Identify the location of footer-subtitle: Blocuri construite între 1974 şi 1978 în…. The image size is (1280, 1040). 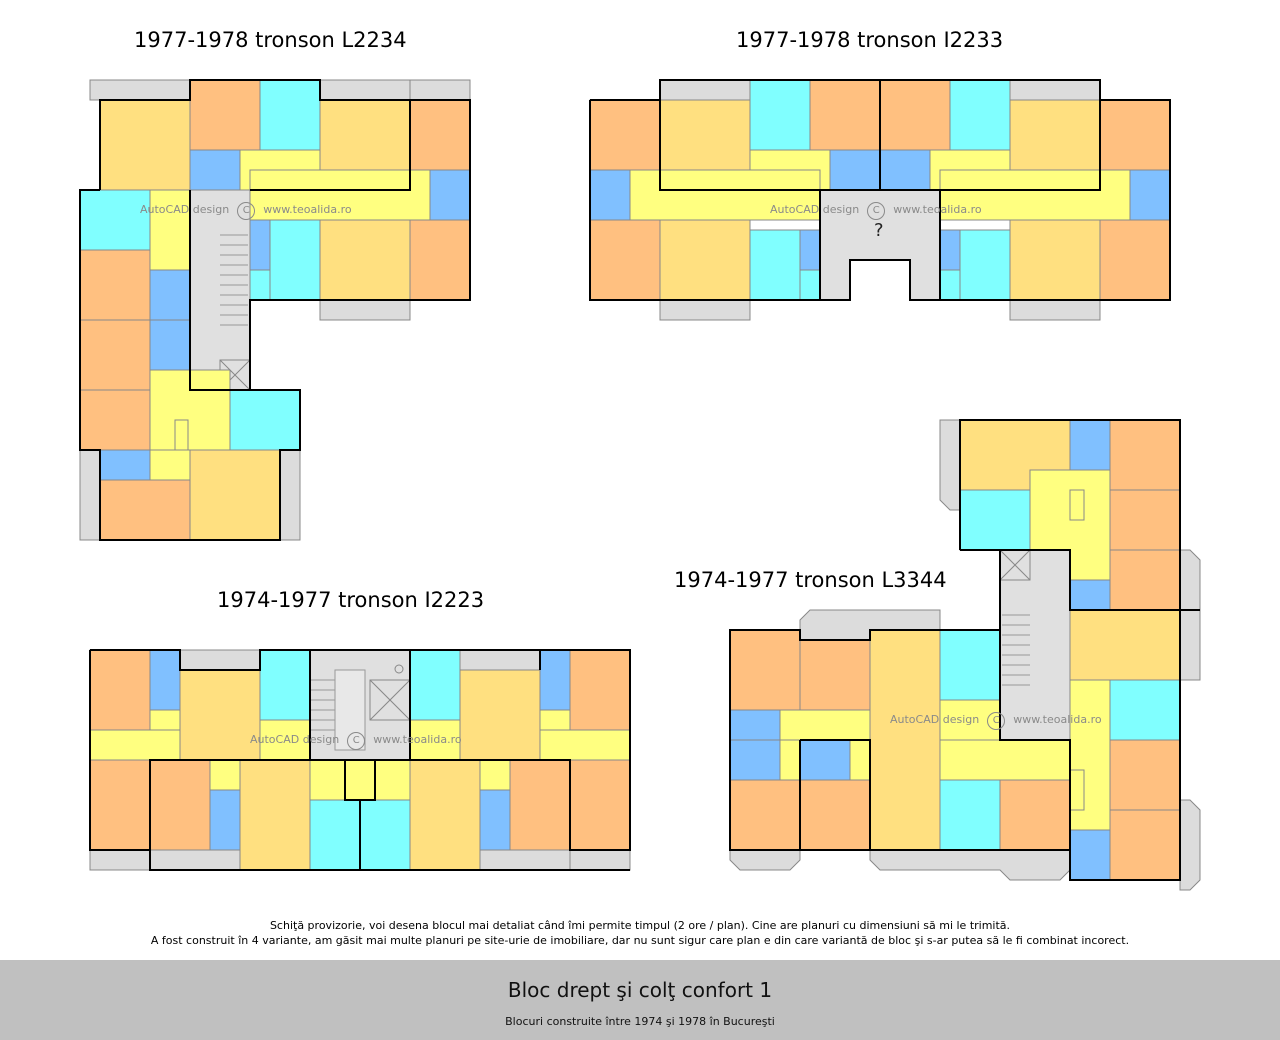
(640, 1021).